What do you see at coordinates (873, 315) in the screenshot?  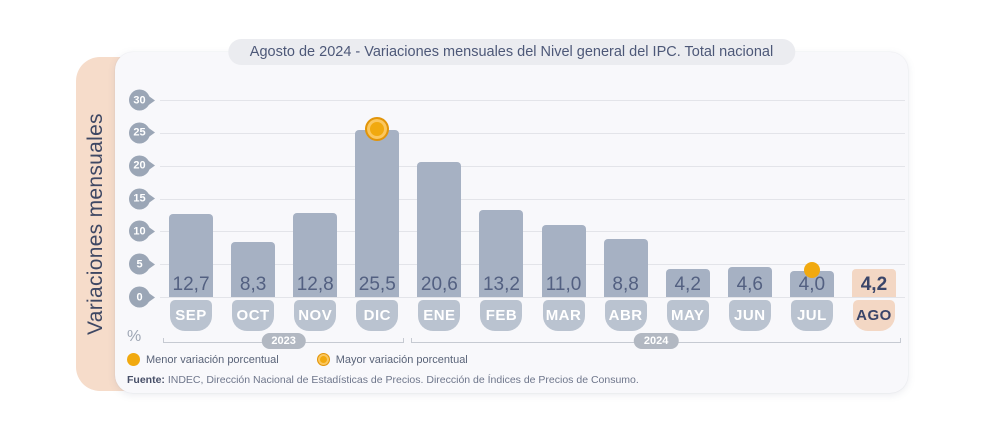 I see `month-label-AGO: AGO` at bounding box center [873, 315].